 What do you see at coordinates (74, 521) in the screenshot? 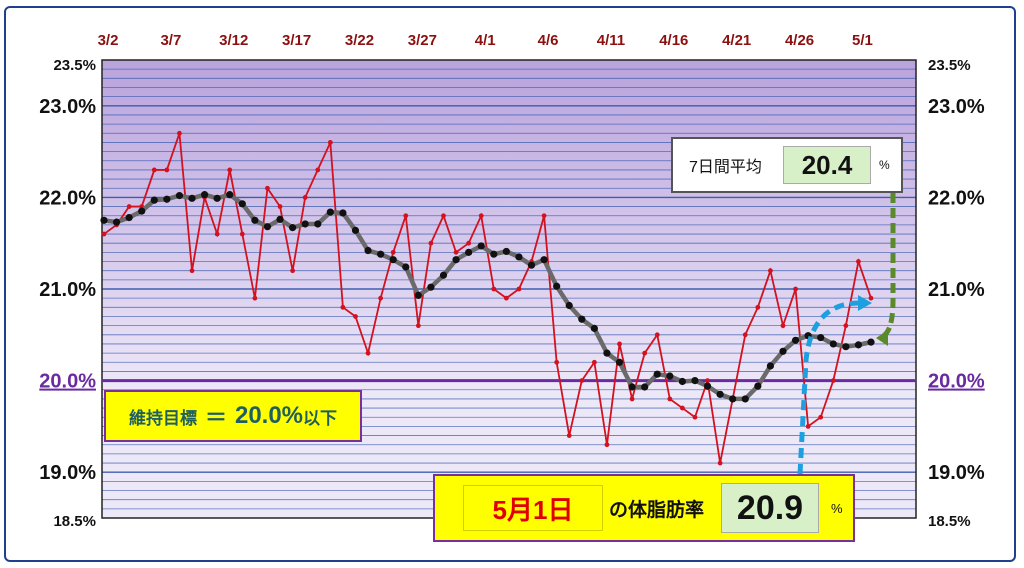
I see `y-tick-label-left: 18.5%` at bounding box center [74, 521].